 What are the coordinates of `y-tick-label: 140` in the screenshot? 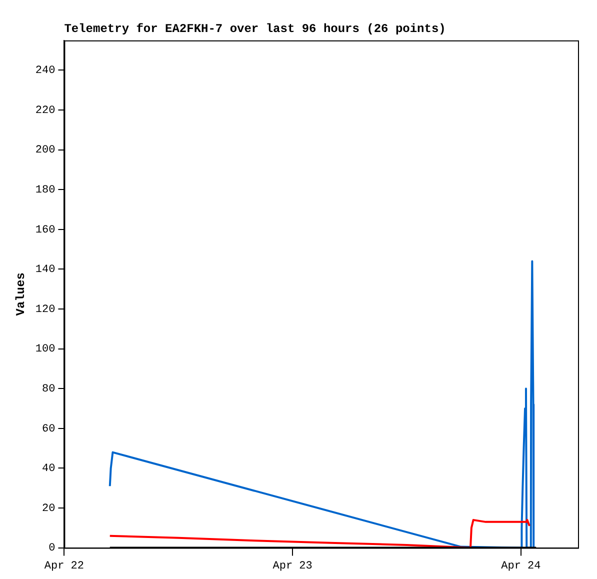 It's located at (45, 270).